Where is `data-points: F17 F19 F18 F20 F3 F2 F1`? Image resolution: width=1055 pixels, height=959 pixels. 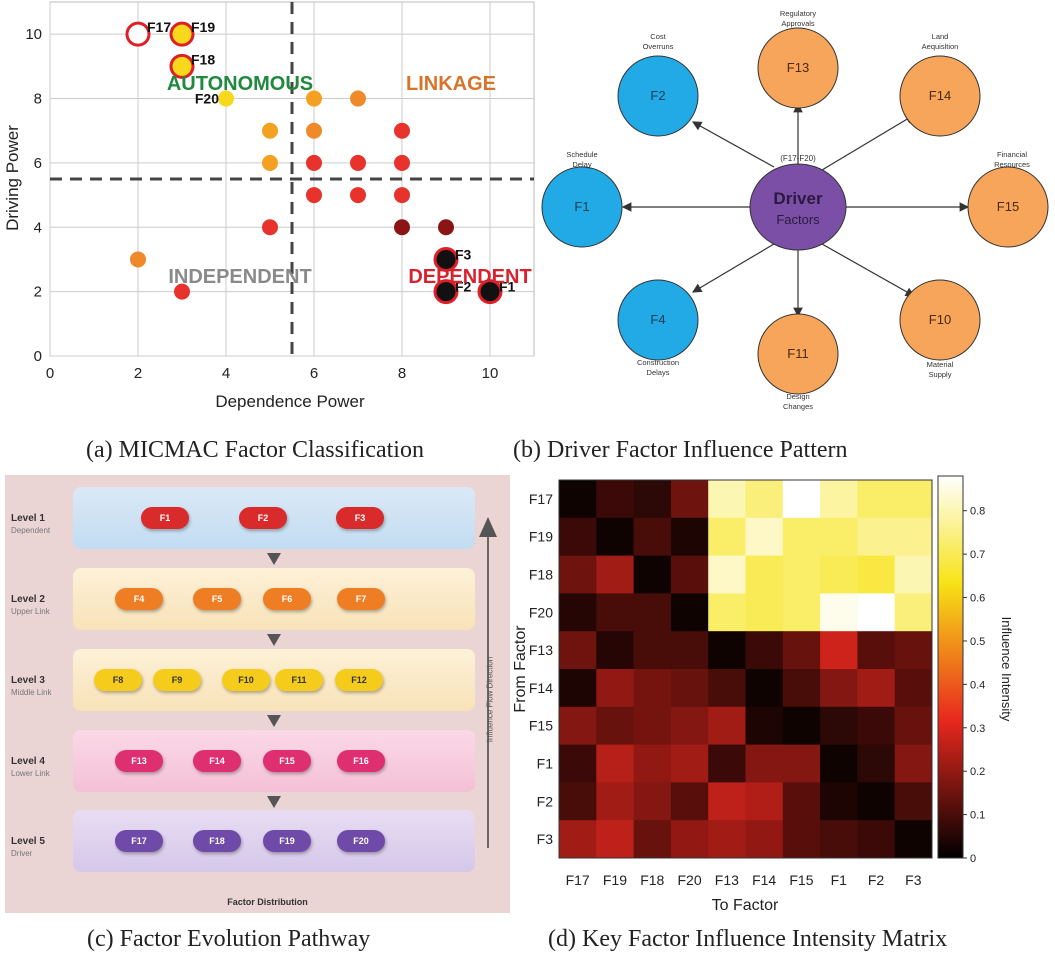 data-points: F17 F19 F18 F20 F3 F2 F1 is located at coordinates (320, 162).